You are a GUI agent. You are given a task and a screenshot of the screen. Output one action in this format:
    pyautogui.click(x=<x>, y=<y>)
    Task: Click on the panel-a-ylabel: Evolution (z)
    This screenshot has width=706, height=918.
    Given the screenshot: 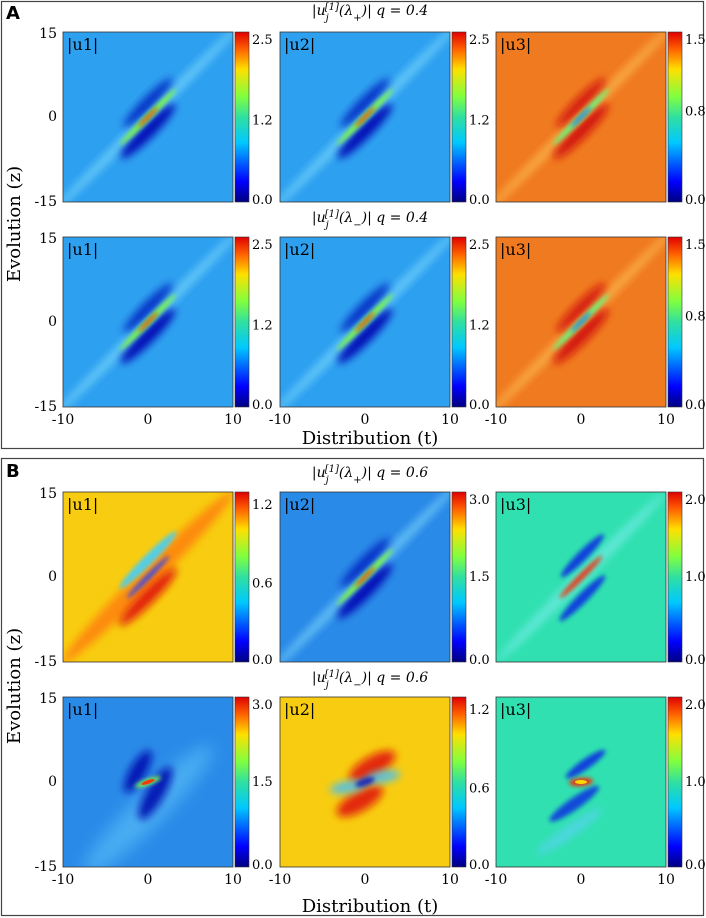 What is the action you would take?
    pyautogui.click(x=14, y=224)
    